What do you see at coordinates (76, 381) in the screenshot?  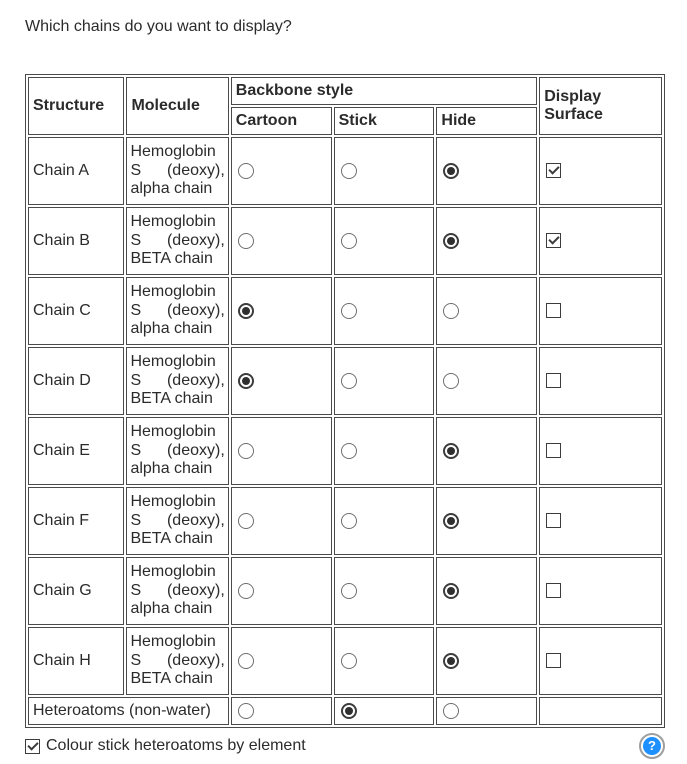 I see `chain-label: Chain D` at bounding box center [76, 381].